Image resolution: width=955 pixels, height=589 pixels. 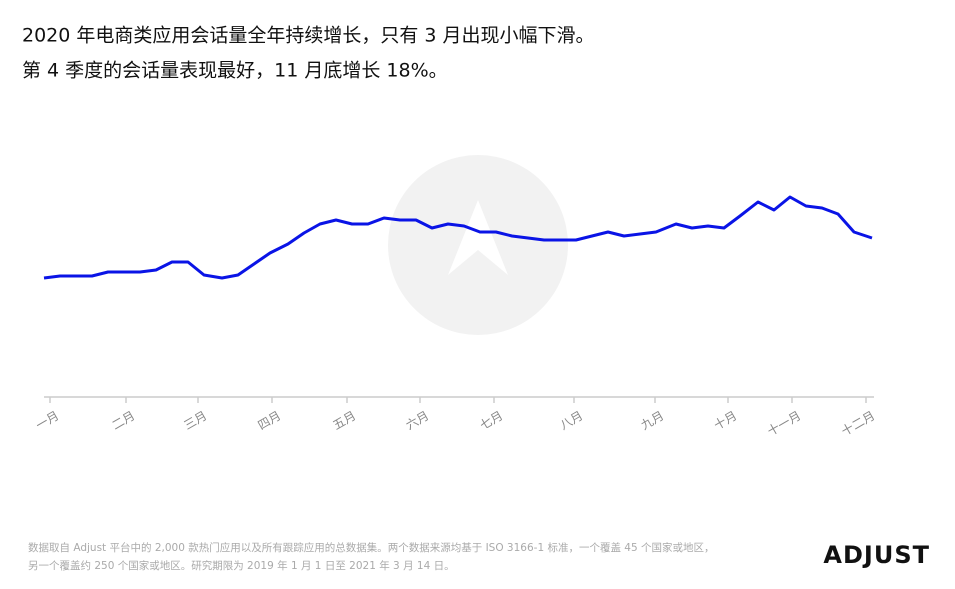 I want to click on x-tick-label: 五月, so click(x=344, y=421).